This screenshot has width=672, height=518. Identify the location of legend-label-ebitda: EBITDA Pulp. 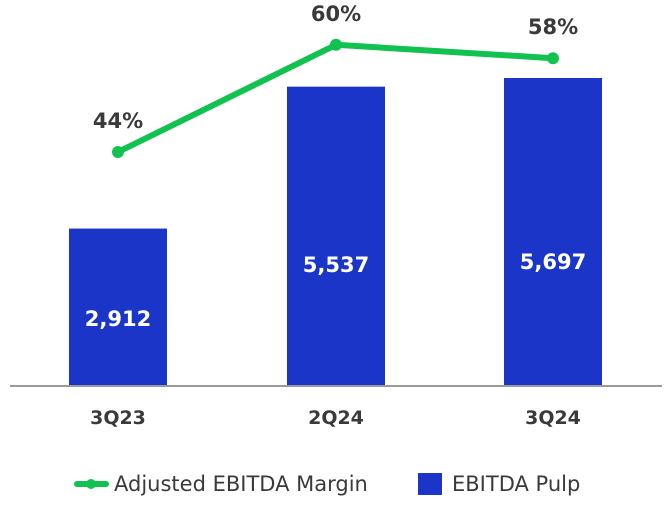
(516, 484).